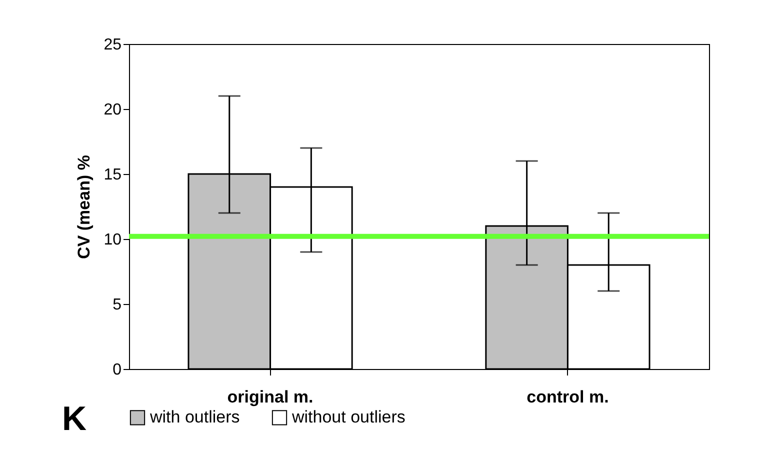 This screenshot has width=782, height=449. What do you see at coordinates (113, 175) in the screenshot?
I see `y-tick-label: 15` at bounding box center [113, 175].